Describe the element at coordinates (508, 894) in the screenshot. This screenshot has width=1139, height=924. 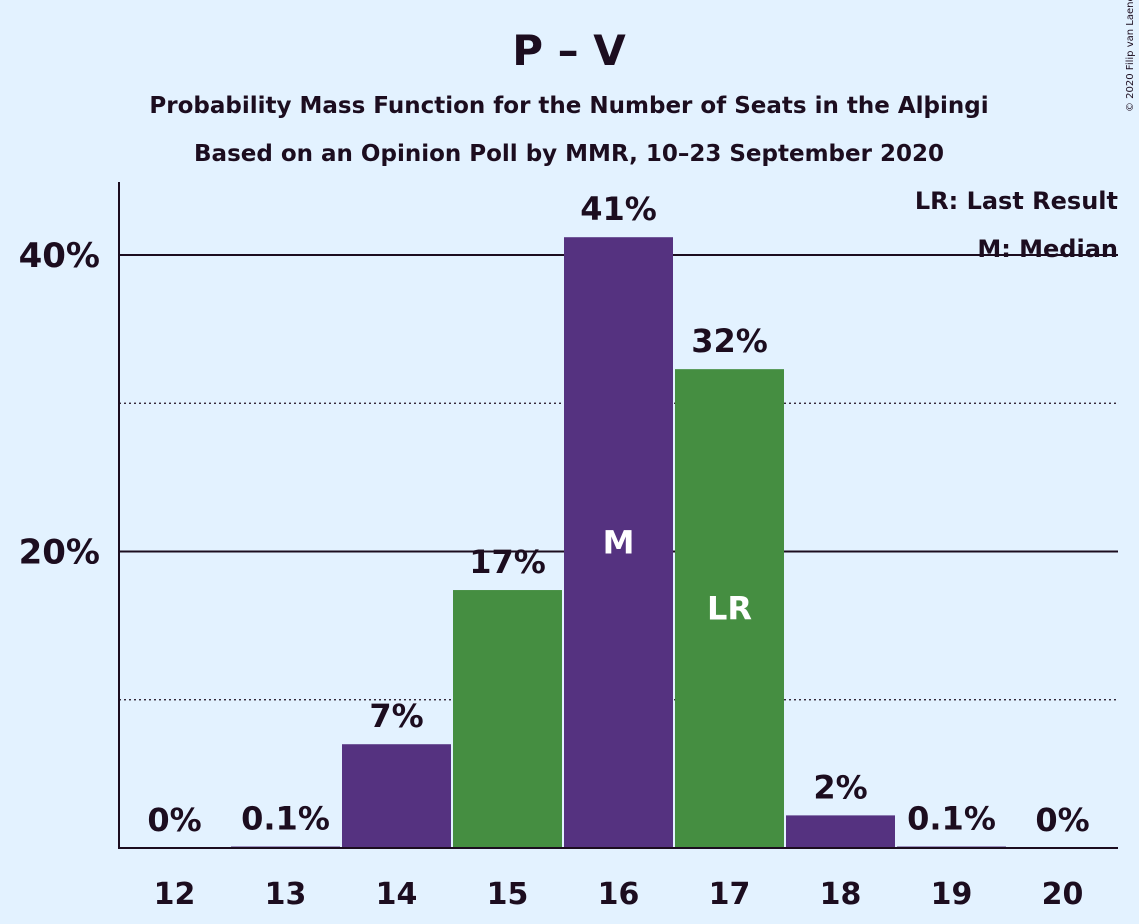
I see `x-tick-label-15: 15` at that location.